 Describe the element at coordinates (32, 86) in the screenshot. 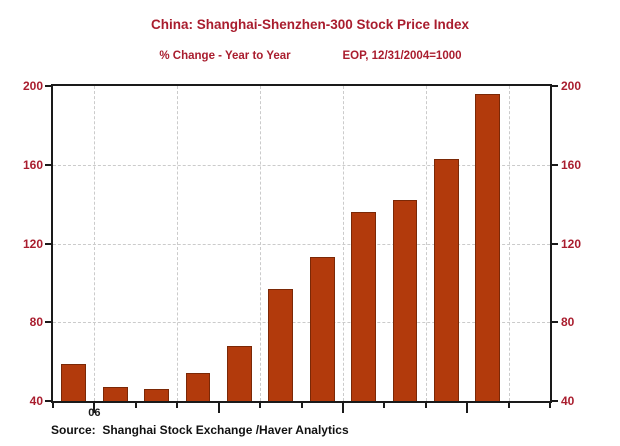

I see `y-axis-label-left-200: 200` at that location.